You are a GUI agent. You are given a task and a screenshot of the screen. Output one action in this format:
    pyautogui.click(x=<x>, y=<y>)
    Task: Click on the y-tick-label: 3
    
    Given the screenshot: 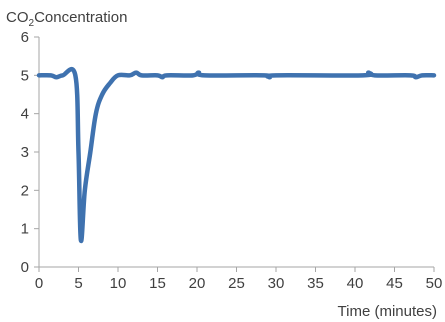 What is the action you would take?
    pyautogui.click(x=25, y=152)
    